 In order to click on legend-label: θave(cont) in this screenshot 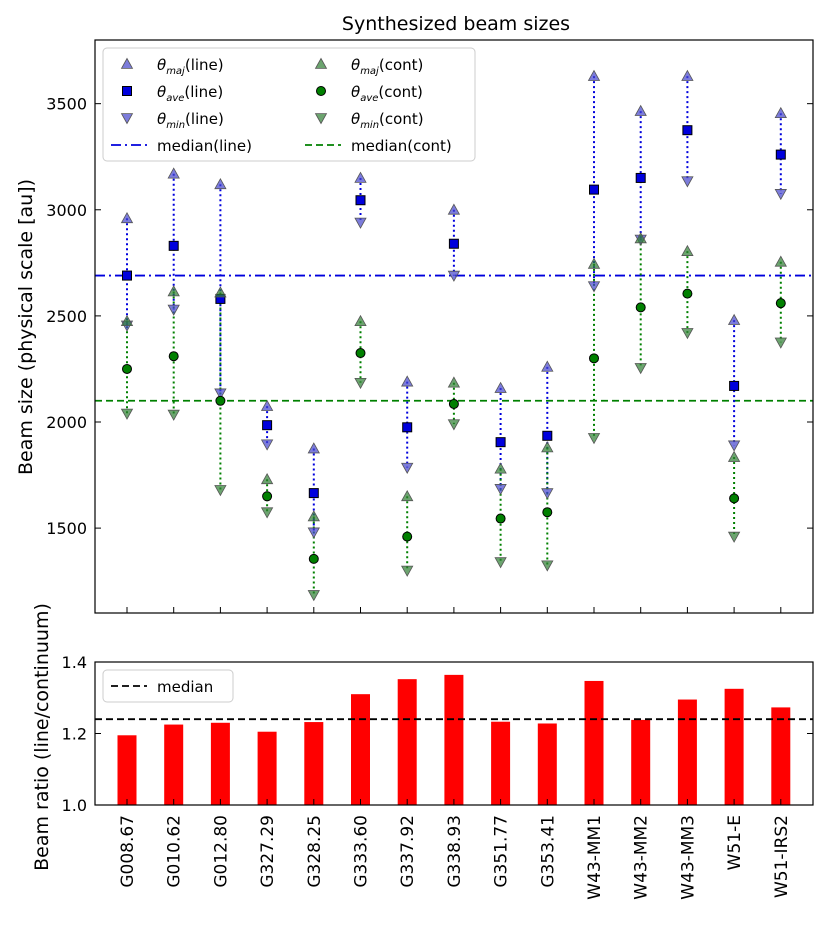, I will do `click(387, 93)`.